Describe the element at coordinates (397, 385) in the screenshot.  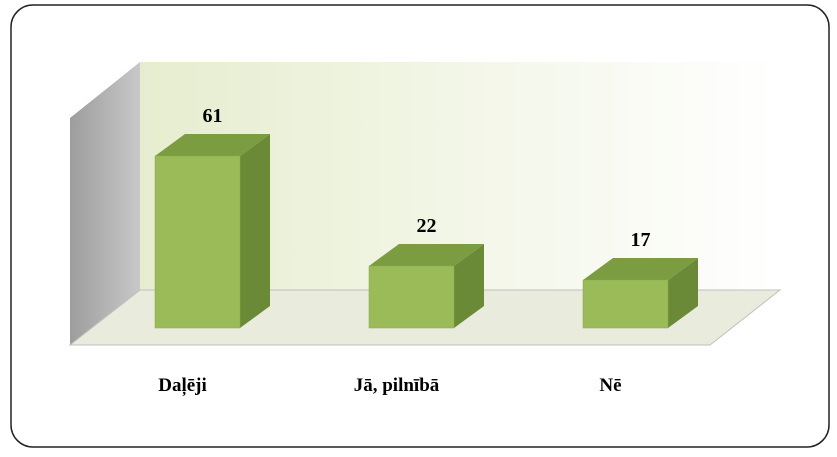
I see `x-tick-label: Jā, pilnībā` at that location.